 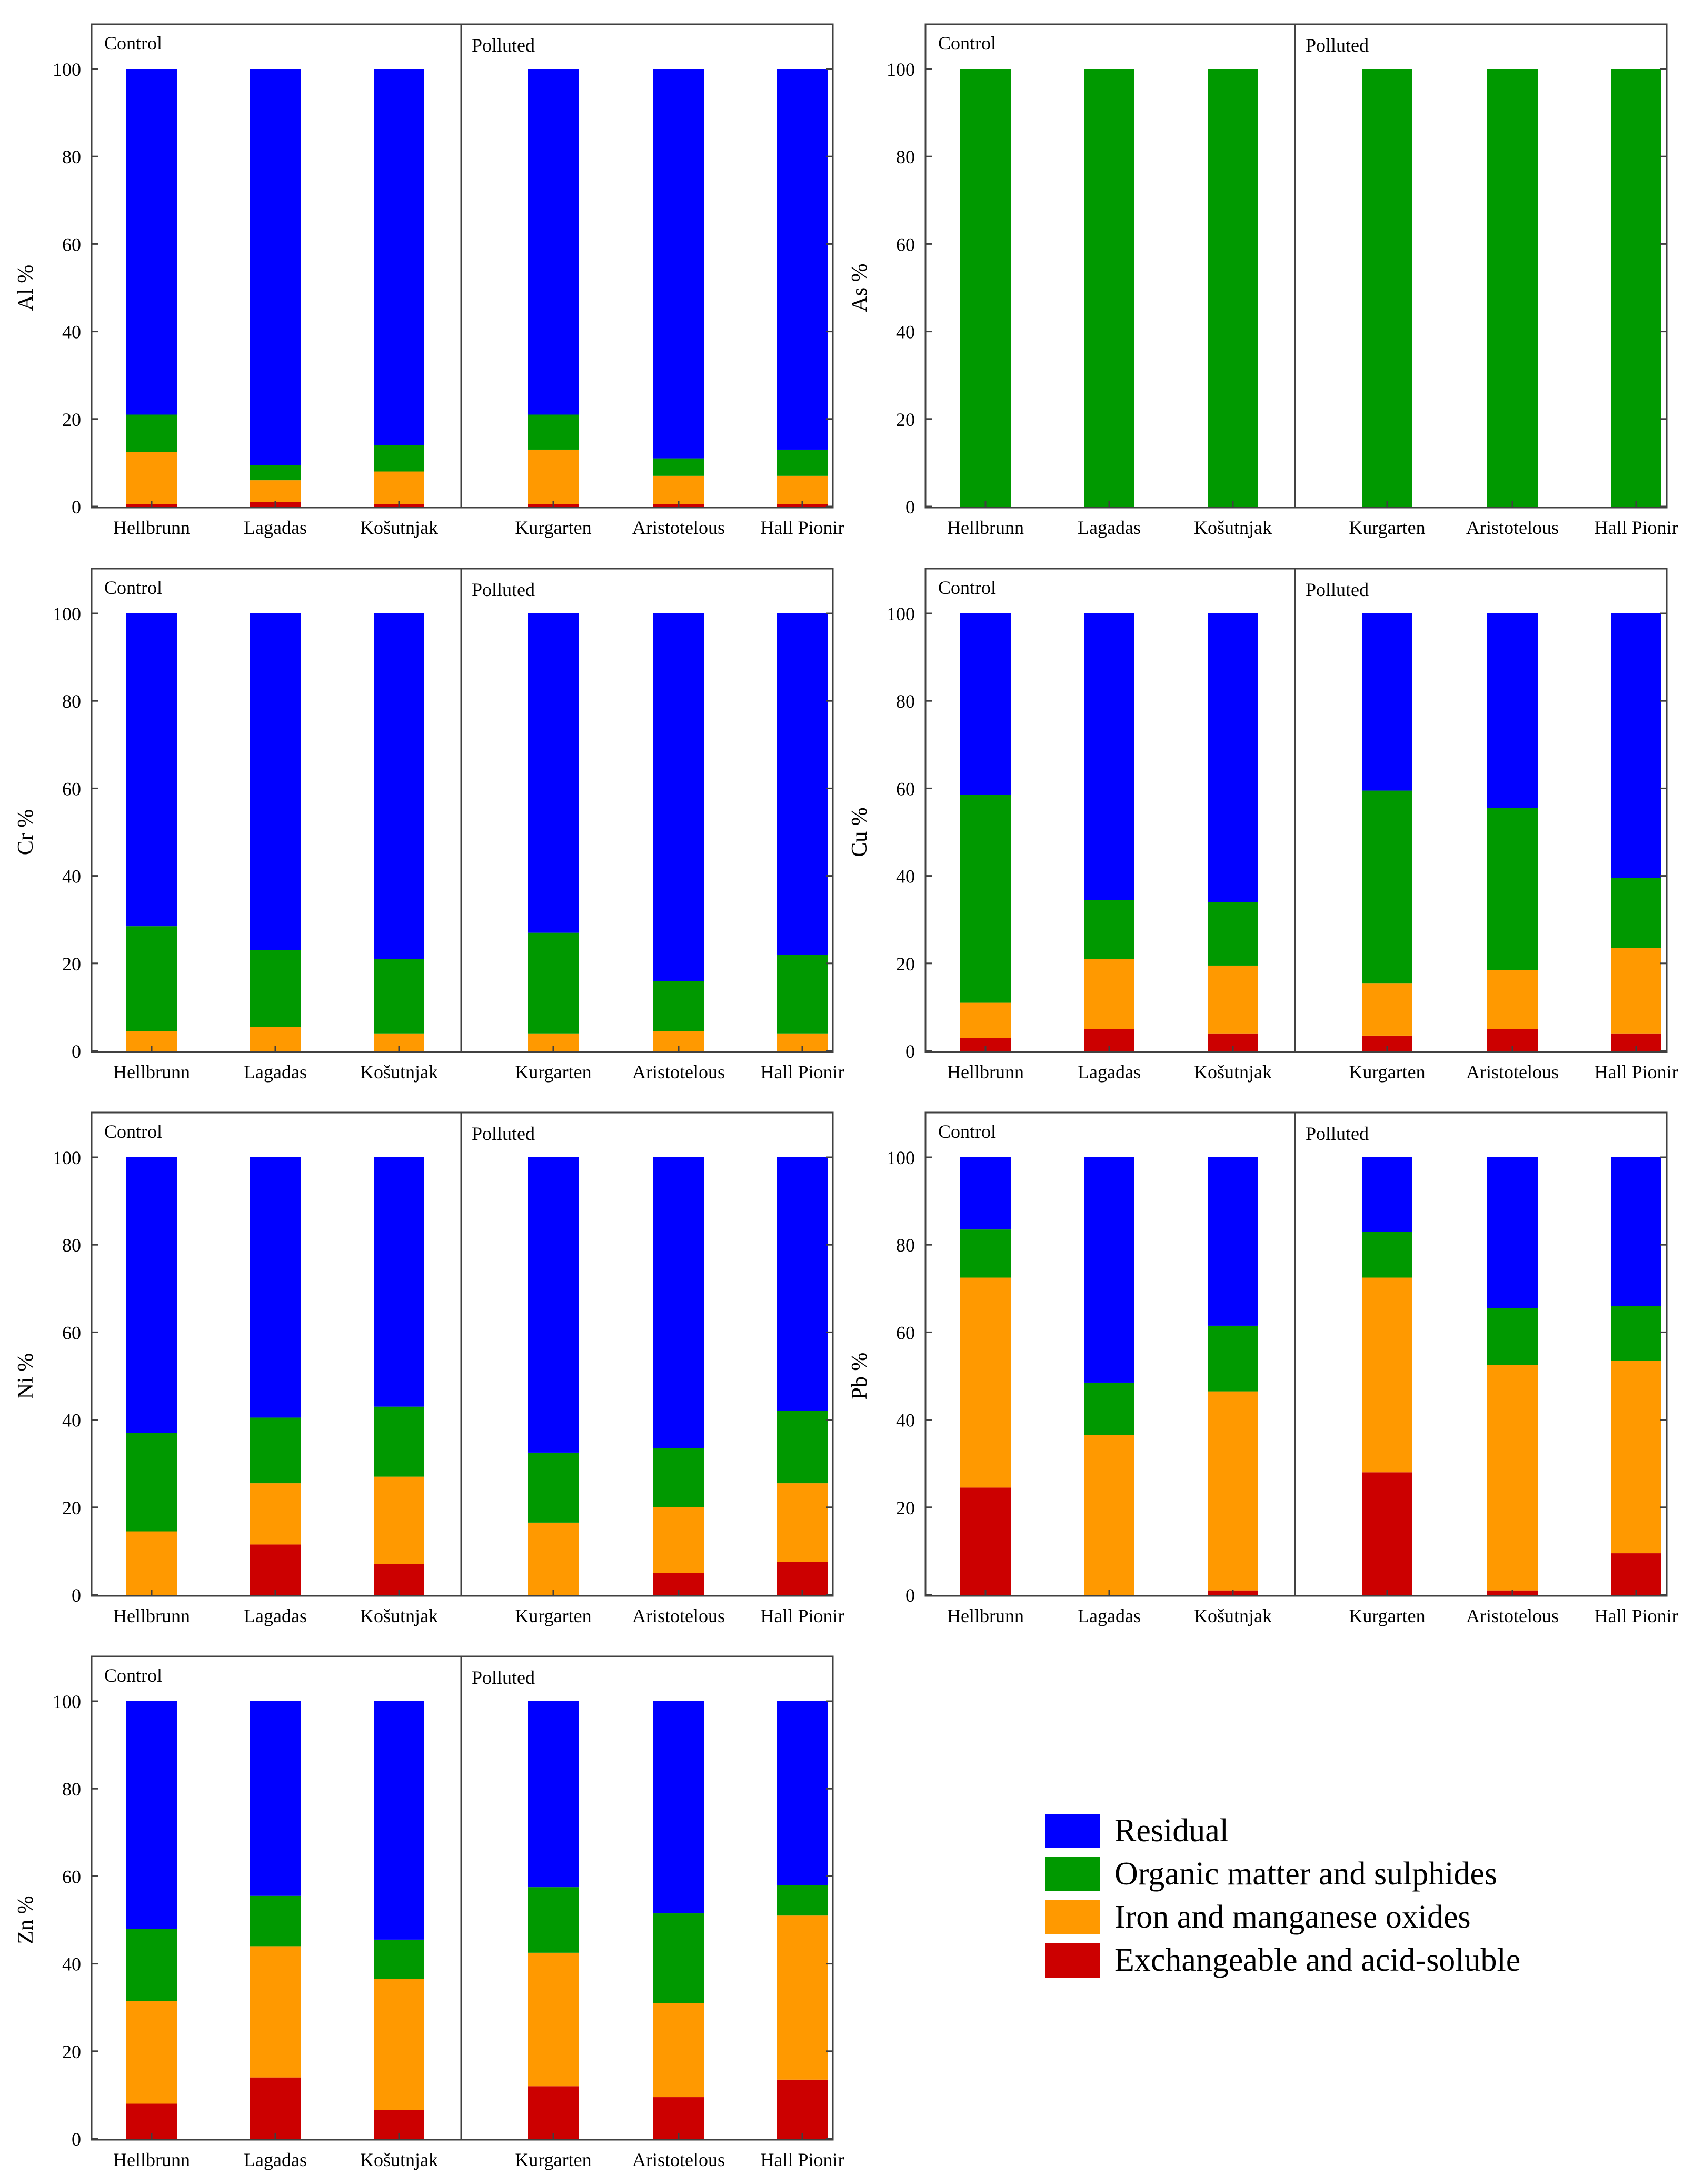 I want to click on bar-segment-exchangeable-kurgarten, so click(x=1387, y=1533).